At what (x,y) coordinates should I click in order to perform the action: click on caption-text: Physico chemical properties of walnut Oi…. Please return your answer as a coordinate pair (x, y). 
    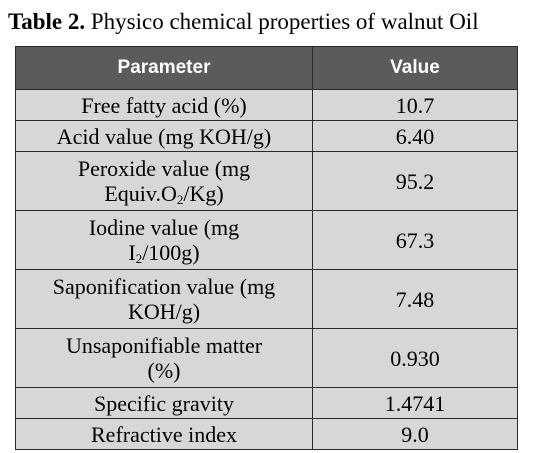
    Looking at the image, I should click on (284, 21).